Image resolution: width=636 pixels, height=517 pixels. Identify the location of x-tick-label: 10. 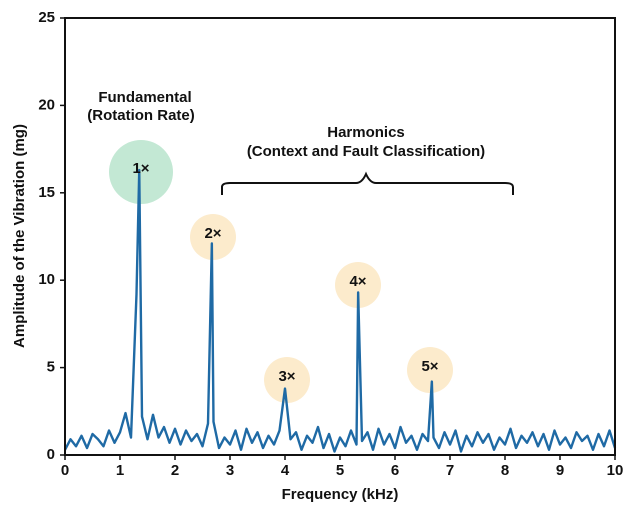
(615, 470).